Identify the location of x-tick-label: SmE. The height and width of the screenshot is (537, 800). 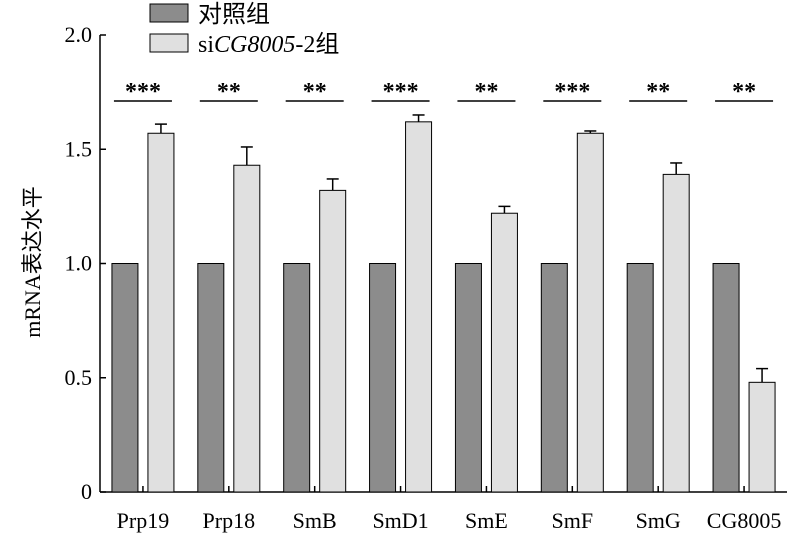
(486, 520).